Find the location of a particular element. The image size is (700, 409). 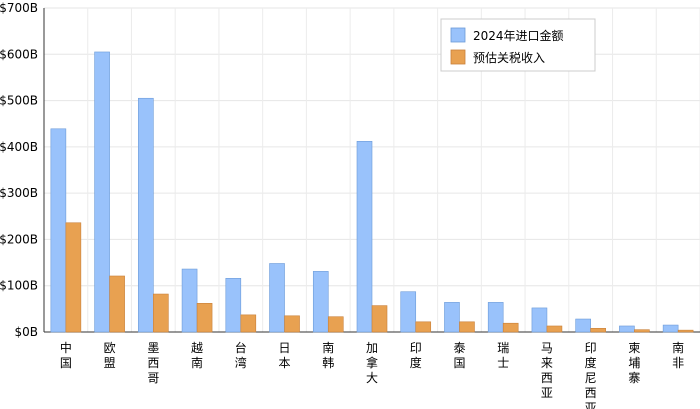

x-category-label: 加拿大 is located at coordinates (372, 363).